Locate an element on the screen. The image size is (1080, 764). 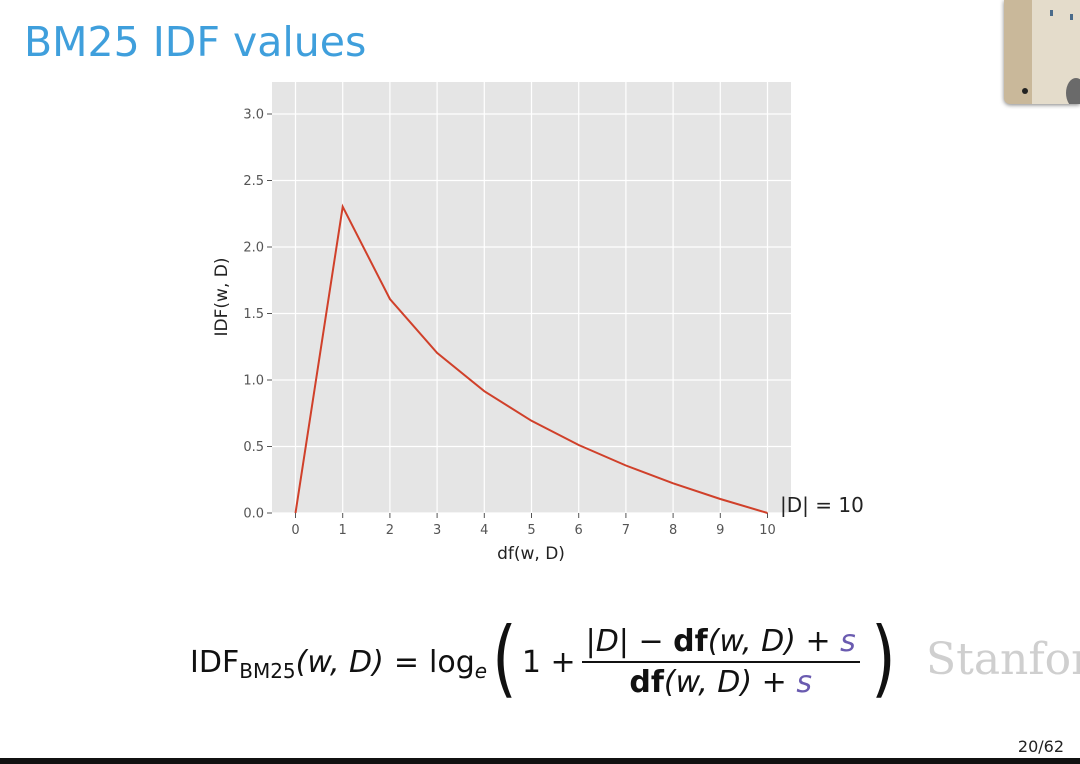
y-tick-label: 1.0 is located at coordinates (253, 381).